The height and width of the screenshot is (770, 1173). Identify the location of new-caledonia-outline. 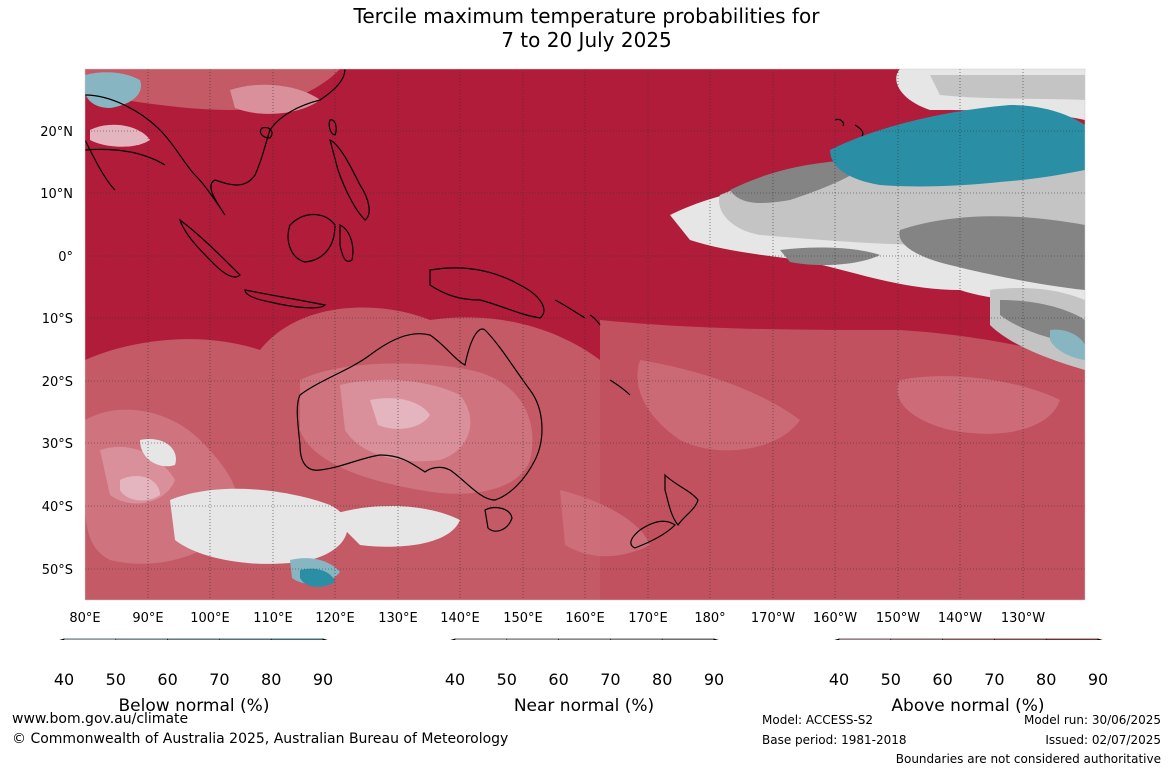
(620, 387).